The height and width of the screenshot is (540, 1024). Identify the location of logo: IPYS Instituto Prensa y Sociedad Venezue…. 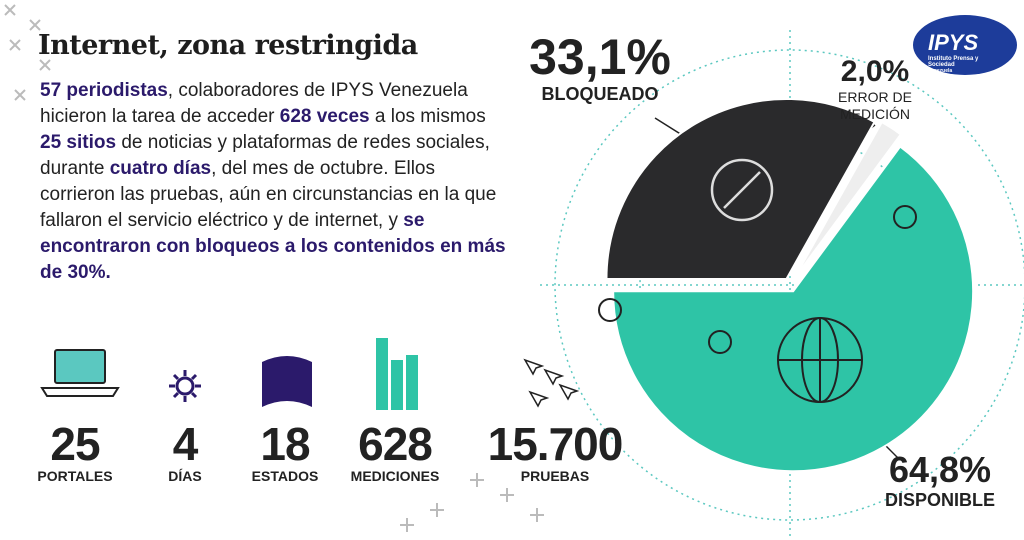
(965, 52).